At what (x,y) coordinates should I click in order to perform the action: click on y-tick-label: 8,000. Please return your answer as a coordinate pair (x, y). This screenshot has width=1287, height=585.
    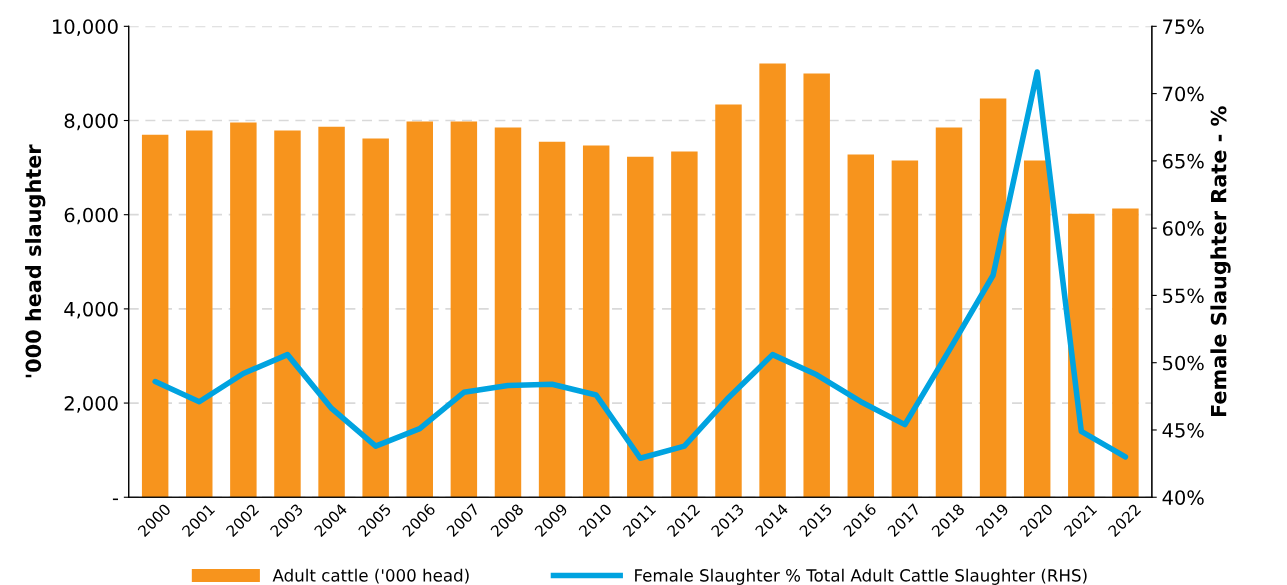
    Looking at the image, I should click on (91, 122).